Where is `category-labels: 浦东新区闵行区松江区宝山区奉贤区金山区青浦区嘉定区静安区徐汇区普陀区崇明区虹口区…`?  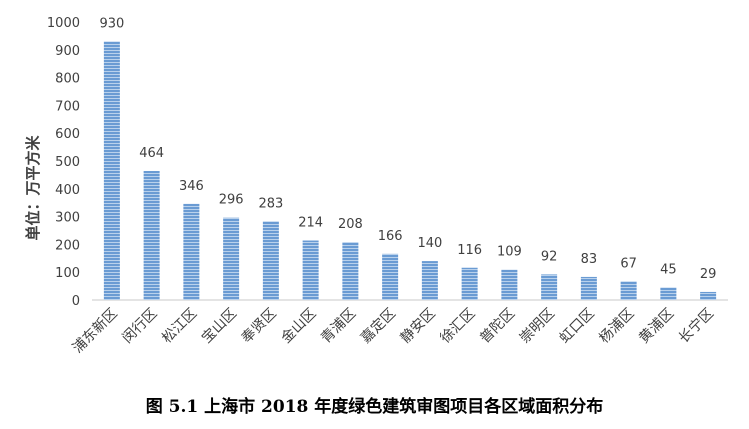
category-labels: 浦东新区闵行区松江区宝山区奉贤区金山区青浦区嘉定区静安区徐汇区普陀区崇明区虹口区… is located at coordinates (393, 331).